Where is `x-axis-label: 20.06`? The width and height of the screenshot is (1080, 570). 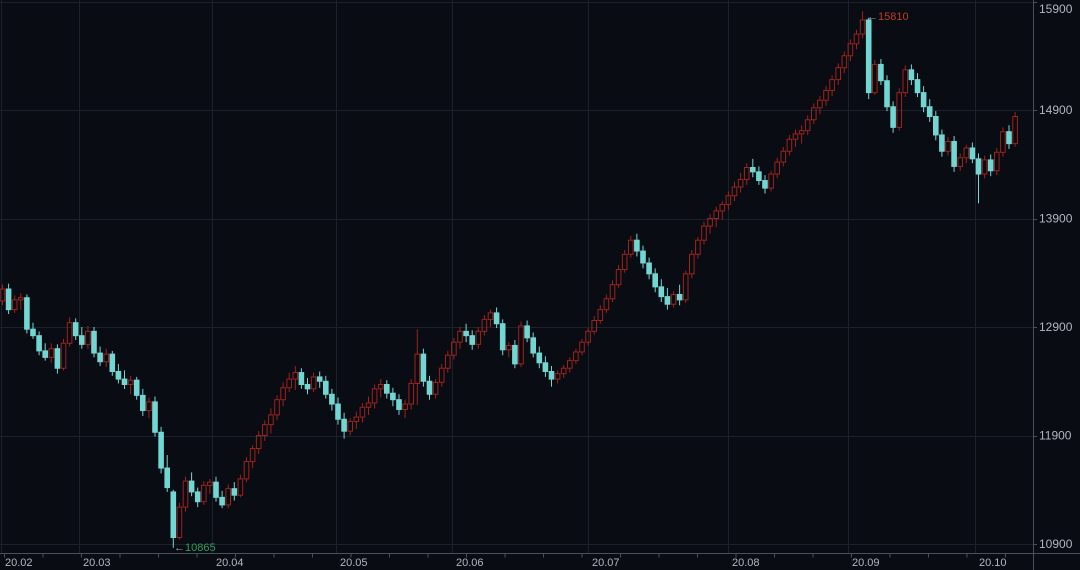
x-axis-label: 20.06 is located at coordinates (470, 563).